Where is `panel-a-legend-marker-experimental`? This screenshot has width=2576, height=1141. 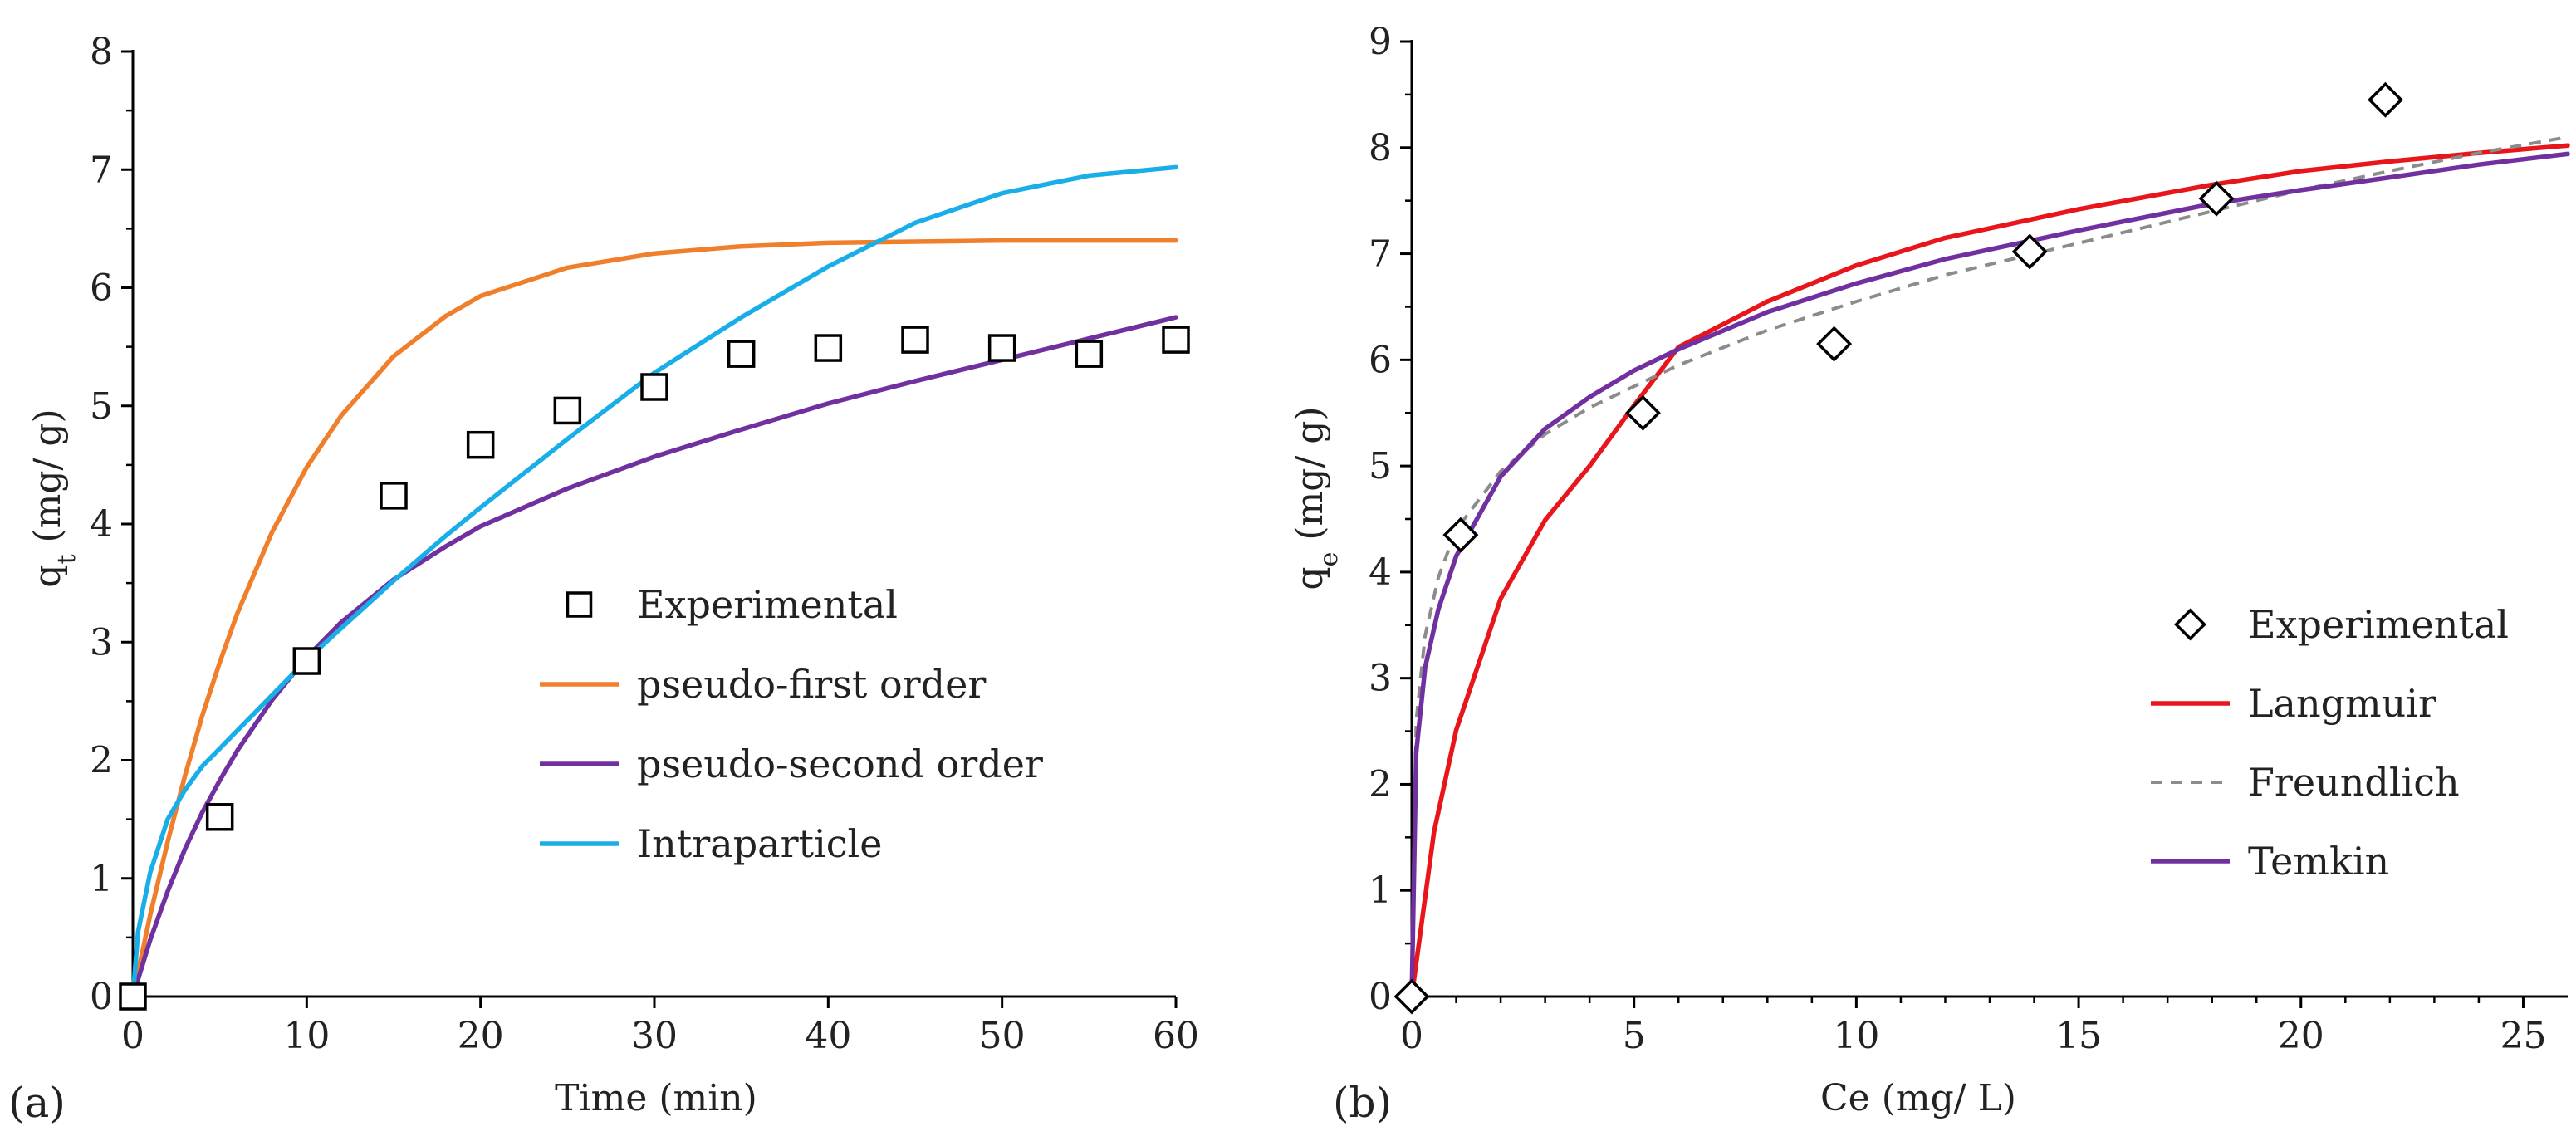 panel-a-legend-marker-experimental is located at coordinates (580, 604).